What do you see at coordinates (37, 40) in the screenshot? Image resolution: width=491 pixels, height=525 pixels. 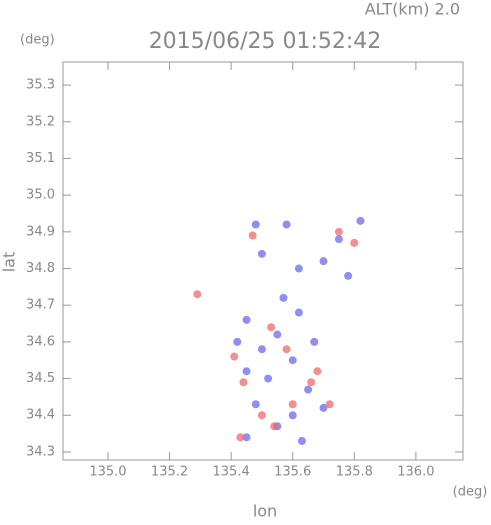 I see `y-unit: (deg)` at bounding box center [37, 40].